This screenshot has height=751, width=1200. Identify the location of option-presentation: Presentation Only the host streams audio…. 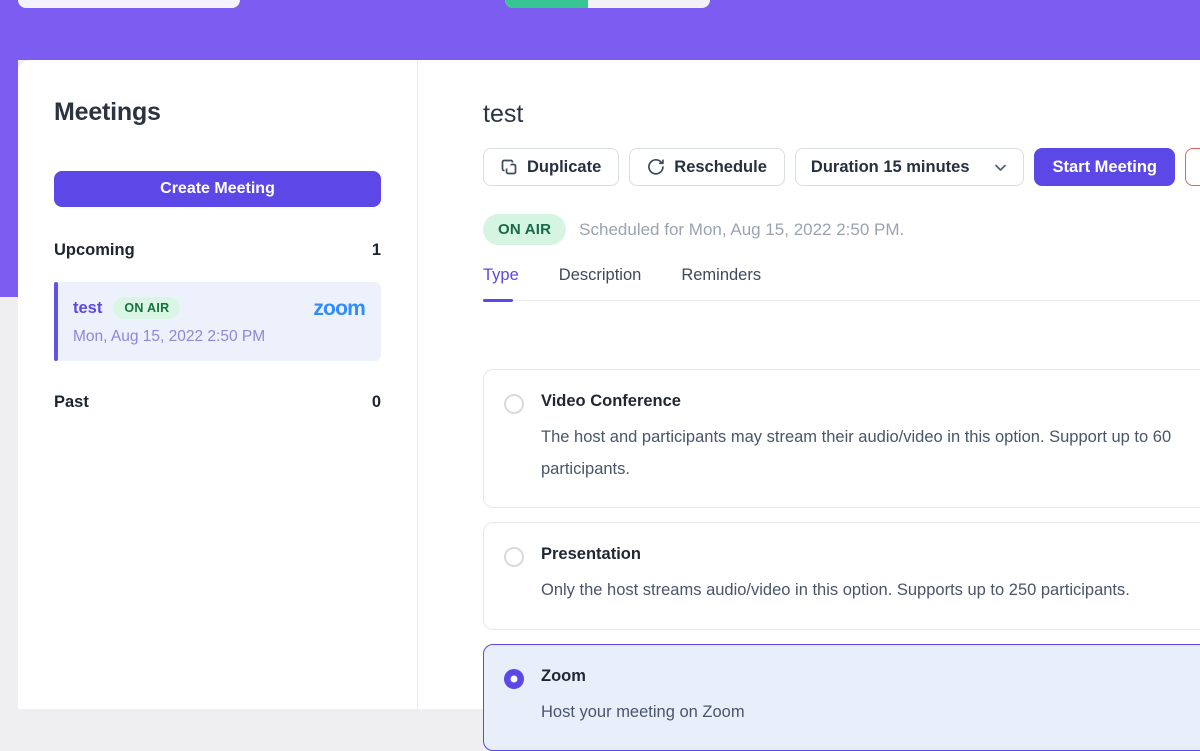
(841, 576).